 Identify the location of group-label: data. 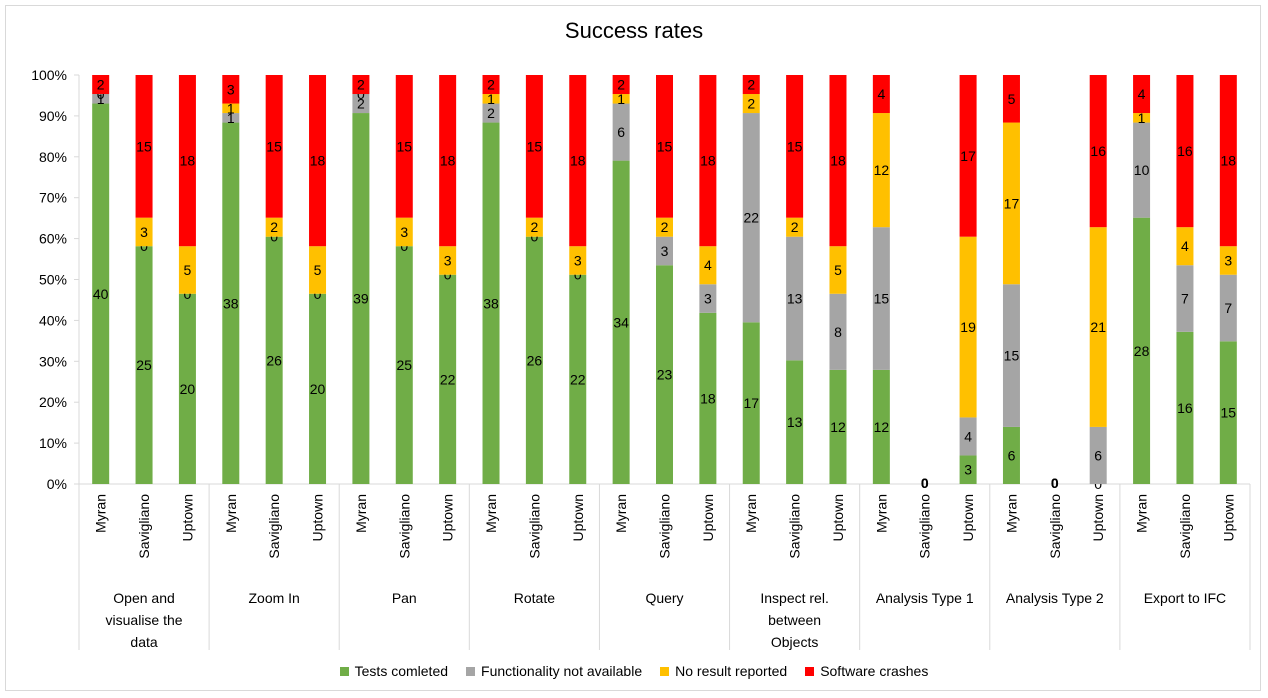
(143, 642).